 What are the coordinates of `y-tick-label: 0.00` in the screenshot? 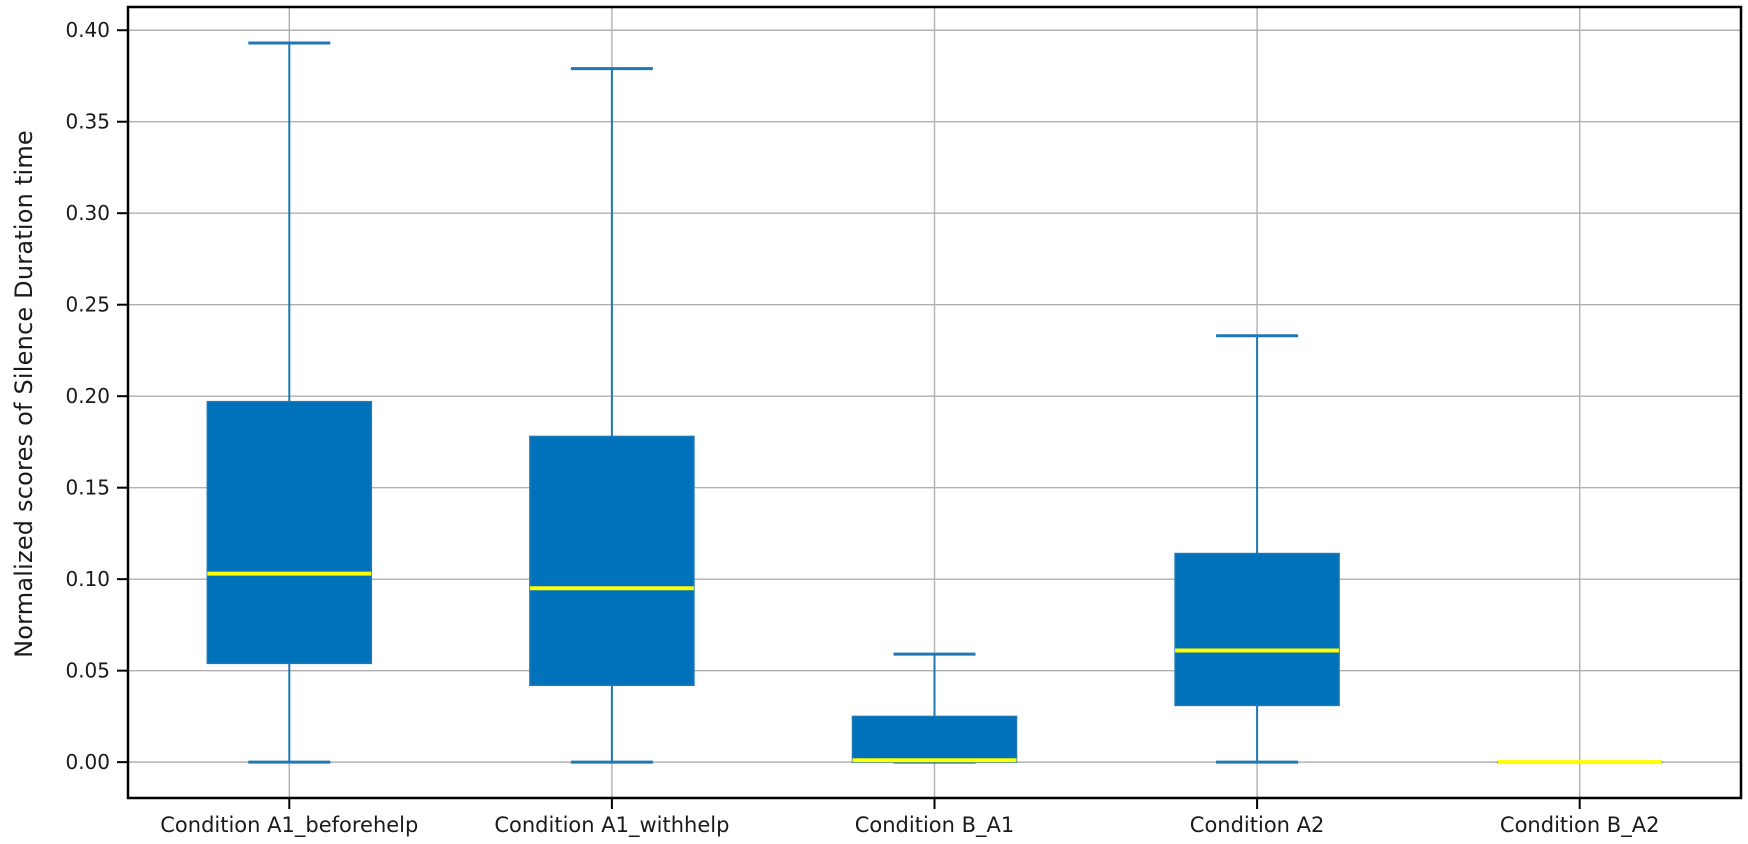 It's located at (87, 762).